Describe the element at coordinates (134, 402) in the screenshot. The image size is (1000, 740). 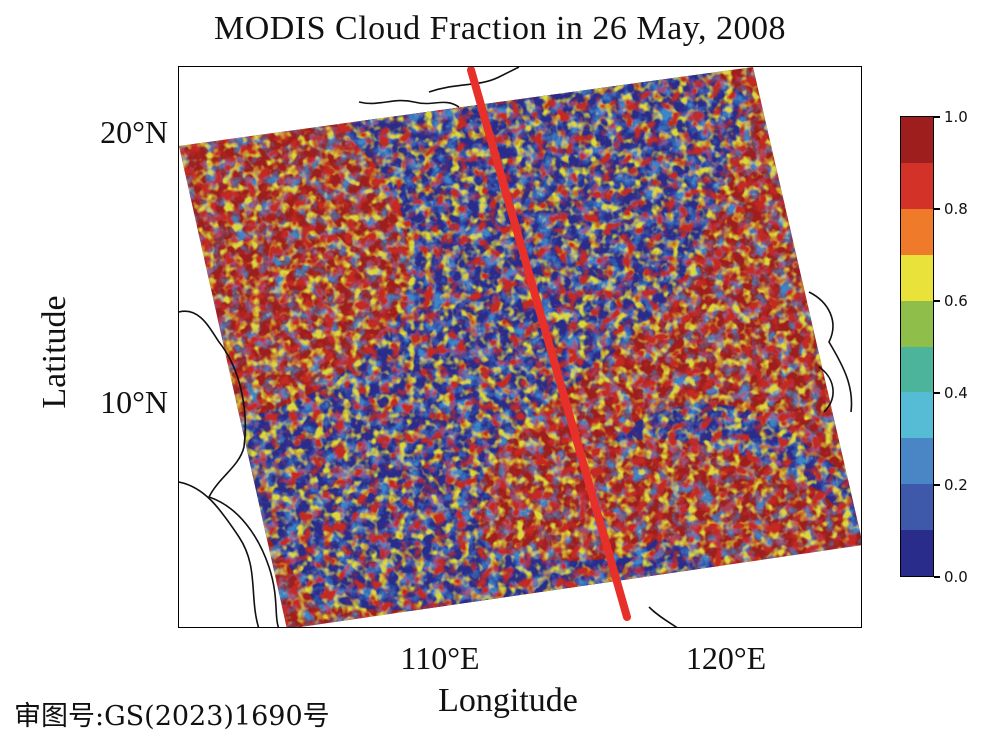
I see `ytick-10n: 10°N` at that location.